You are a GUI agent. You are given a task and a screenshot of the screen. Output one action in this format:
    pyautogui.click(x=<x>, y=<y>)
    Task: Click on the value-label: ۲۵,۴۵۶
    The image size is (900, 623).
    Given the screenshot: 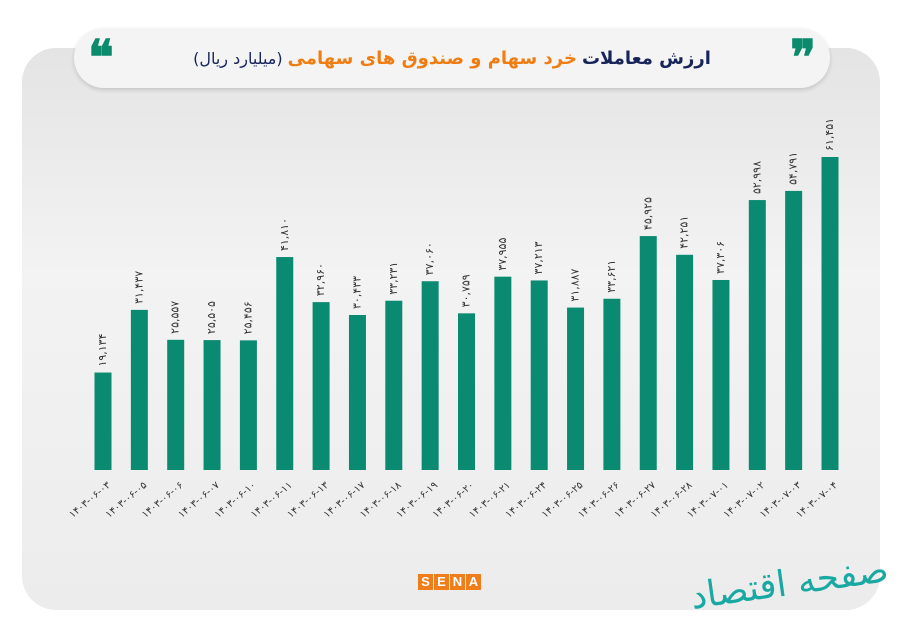 What is the action you would take?
    pyautogui.click(x=247, y=317)
    